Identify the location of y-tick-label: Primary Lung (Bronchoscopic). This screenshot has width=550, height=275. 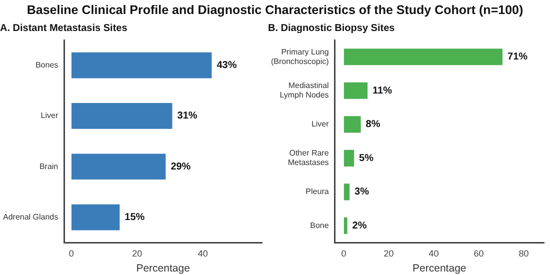
(300, 56).